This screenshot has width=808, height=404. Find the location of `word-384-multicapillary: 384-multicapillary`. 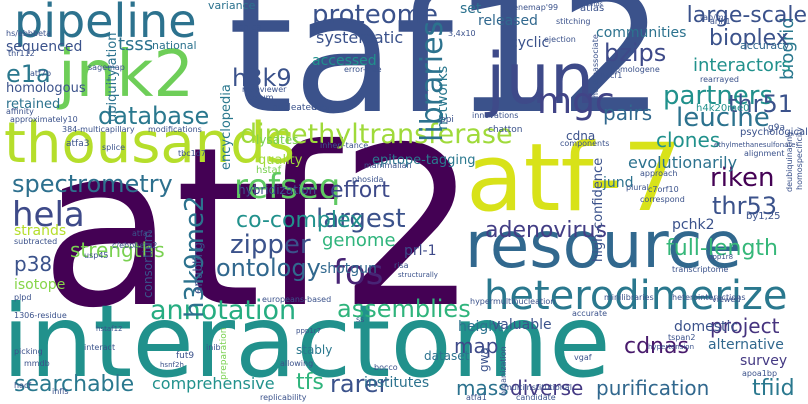

word-384-multicapillary: 384-multicapillary is located at coordinates (98, 129).